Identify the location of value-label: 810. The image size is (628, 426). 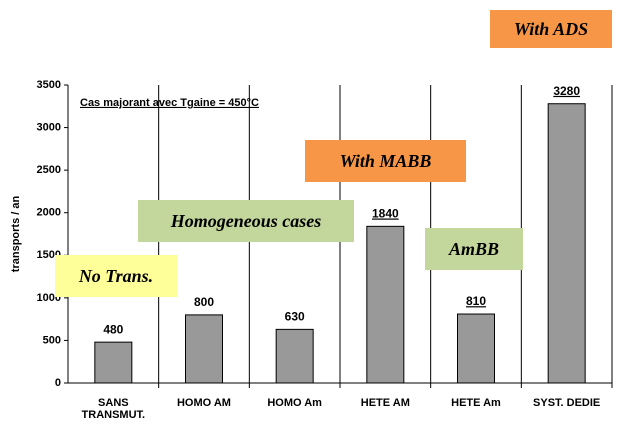
(476, 301).